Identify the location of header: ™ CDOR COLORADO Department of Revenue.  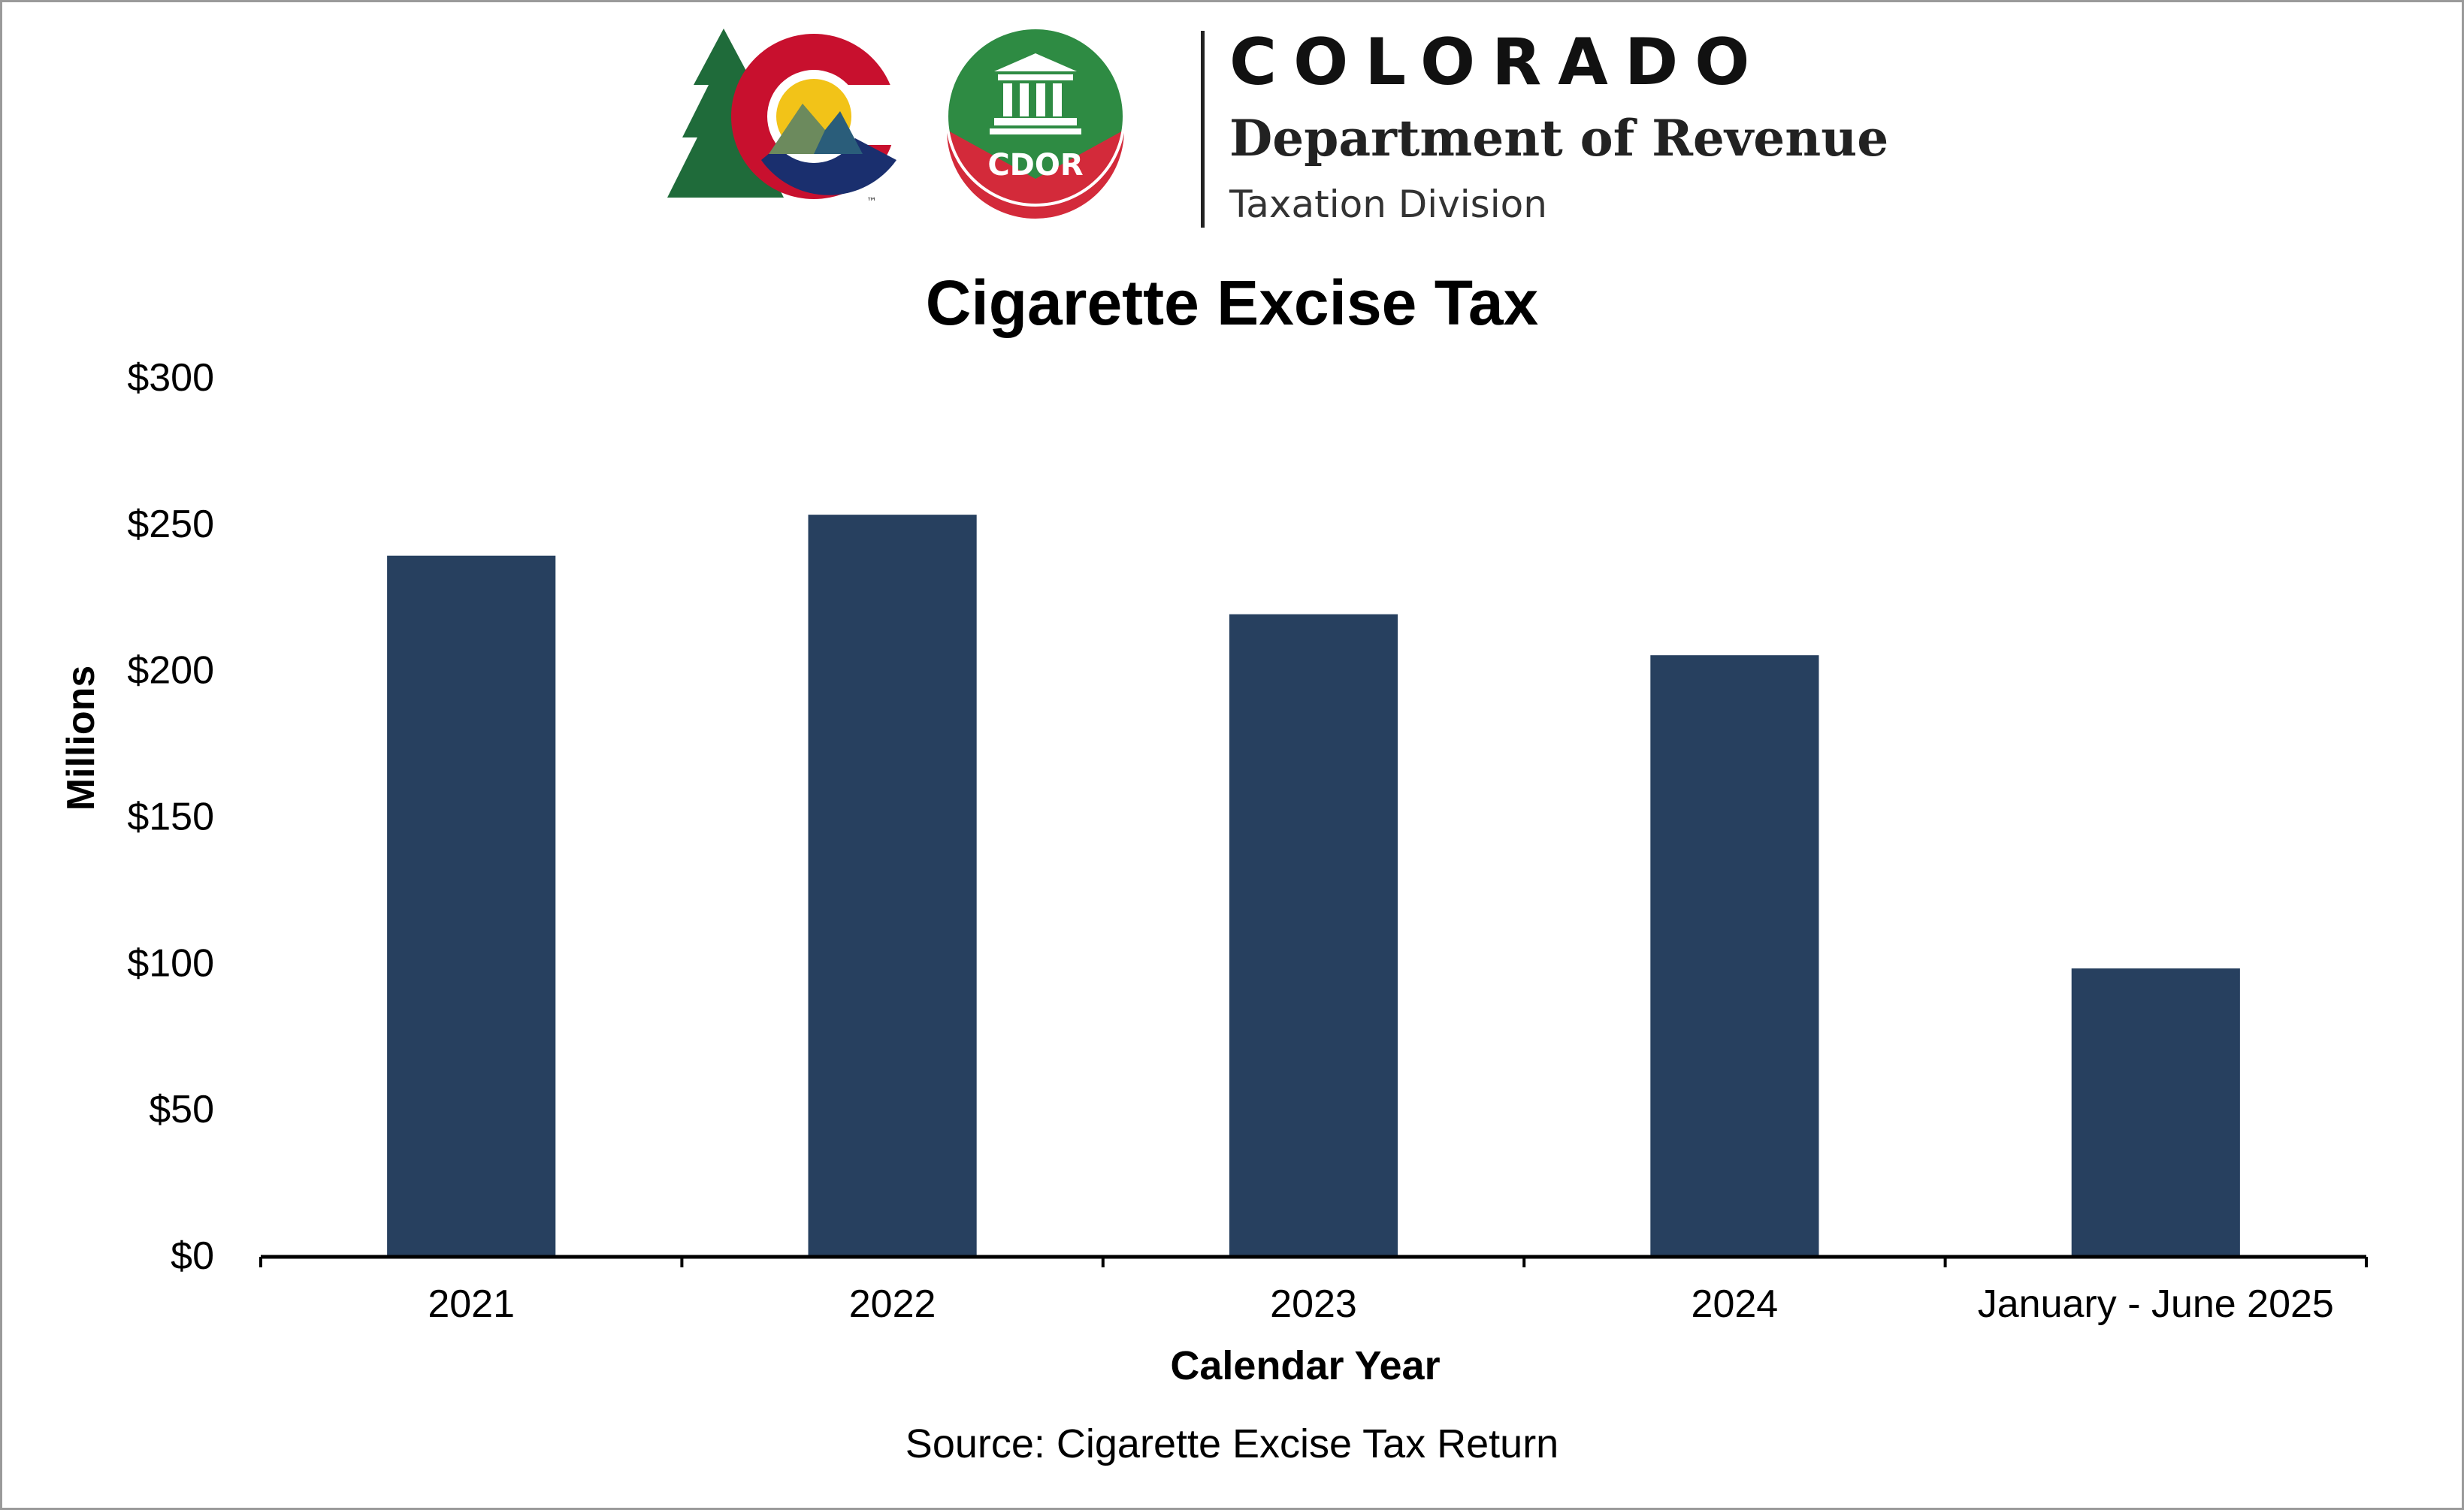
(1276, 130).